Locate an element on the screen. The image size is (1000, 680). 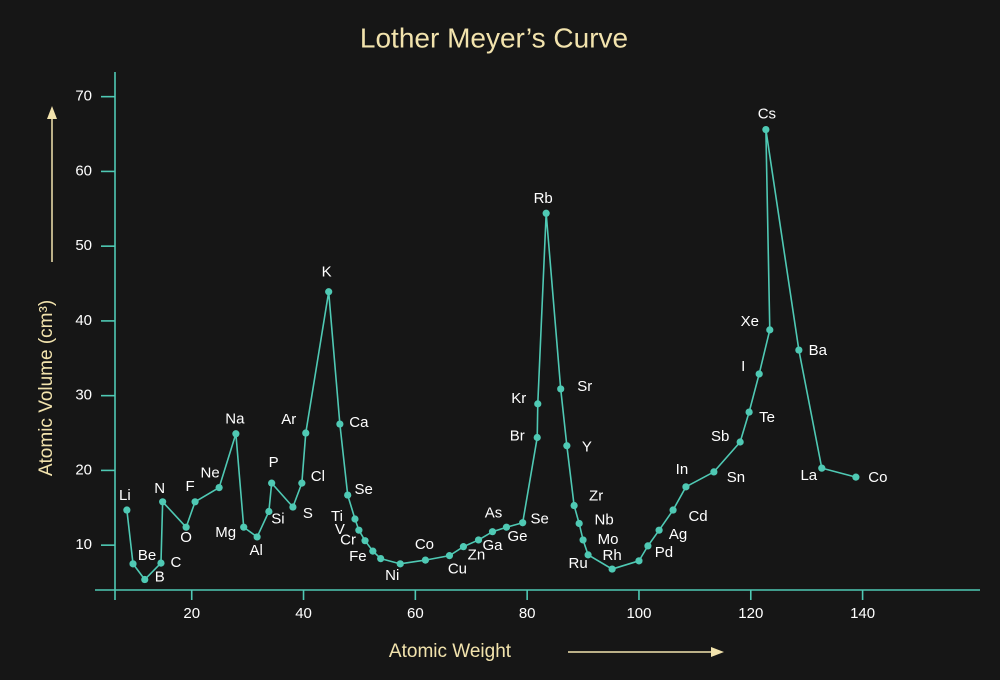
point-label: Br is located at coordinates (517, 435).